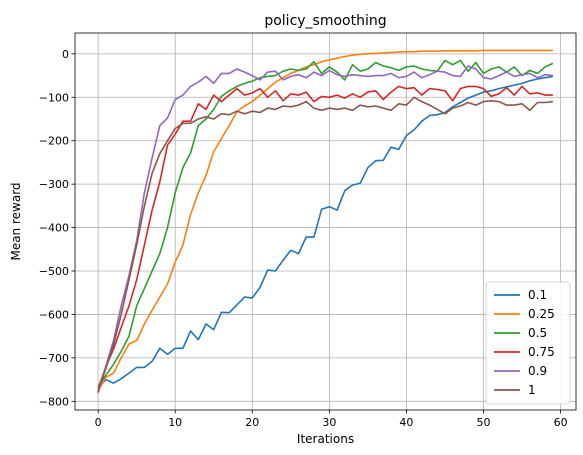  I want to click on y-tick-label: −100, so click(54, 97).